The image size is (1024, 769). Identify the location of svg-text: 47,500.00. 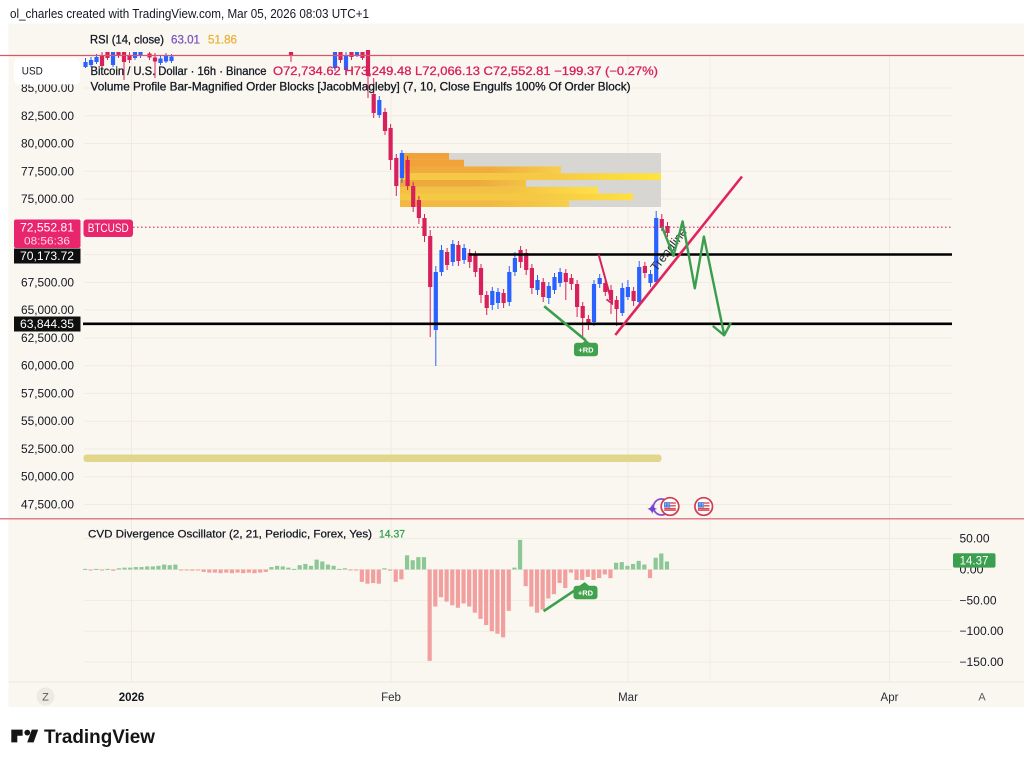
(47, 506).